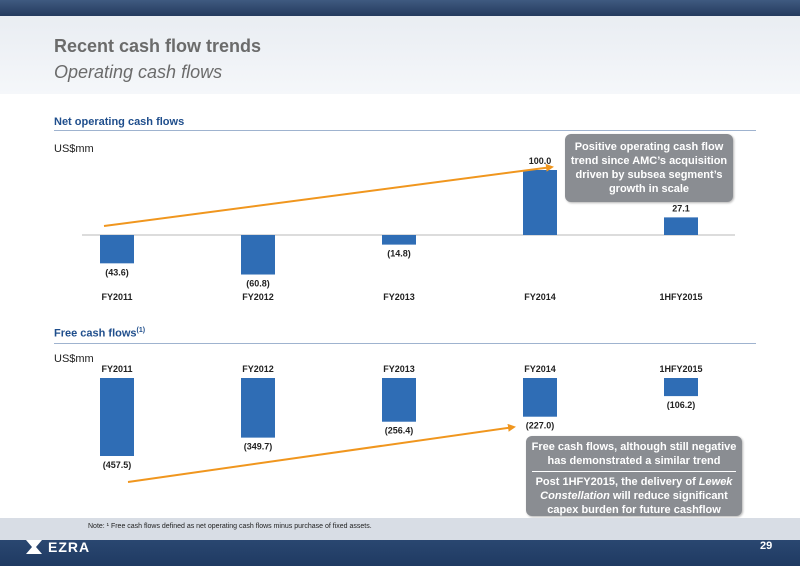 The width and height of the screenshot is (800, 566). I want to click on free-unit-label: US$mm, so click(74, 359).